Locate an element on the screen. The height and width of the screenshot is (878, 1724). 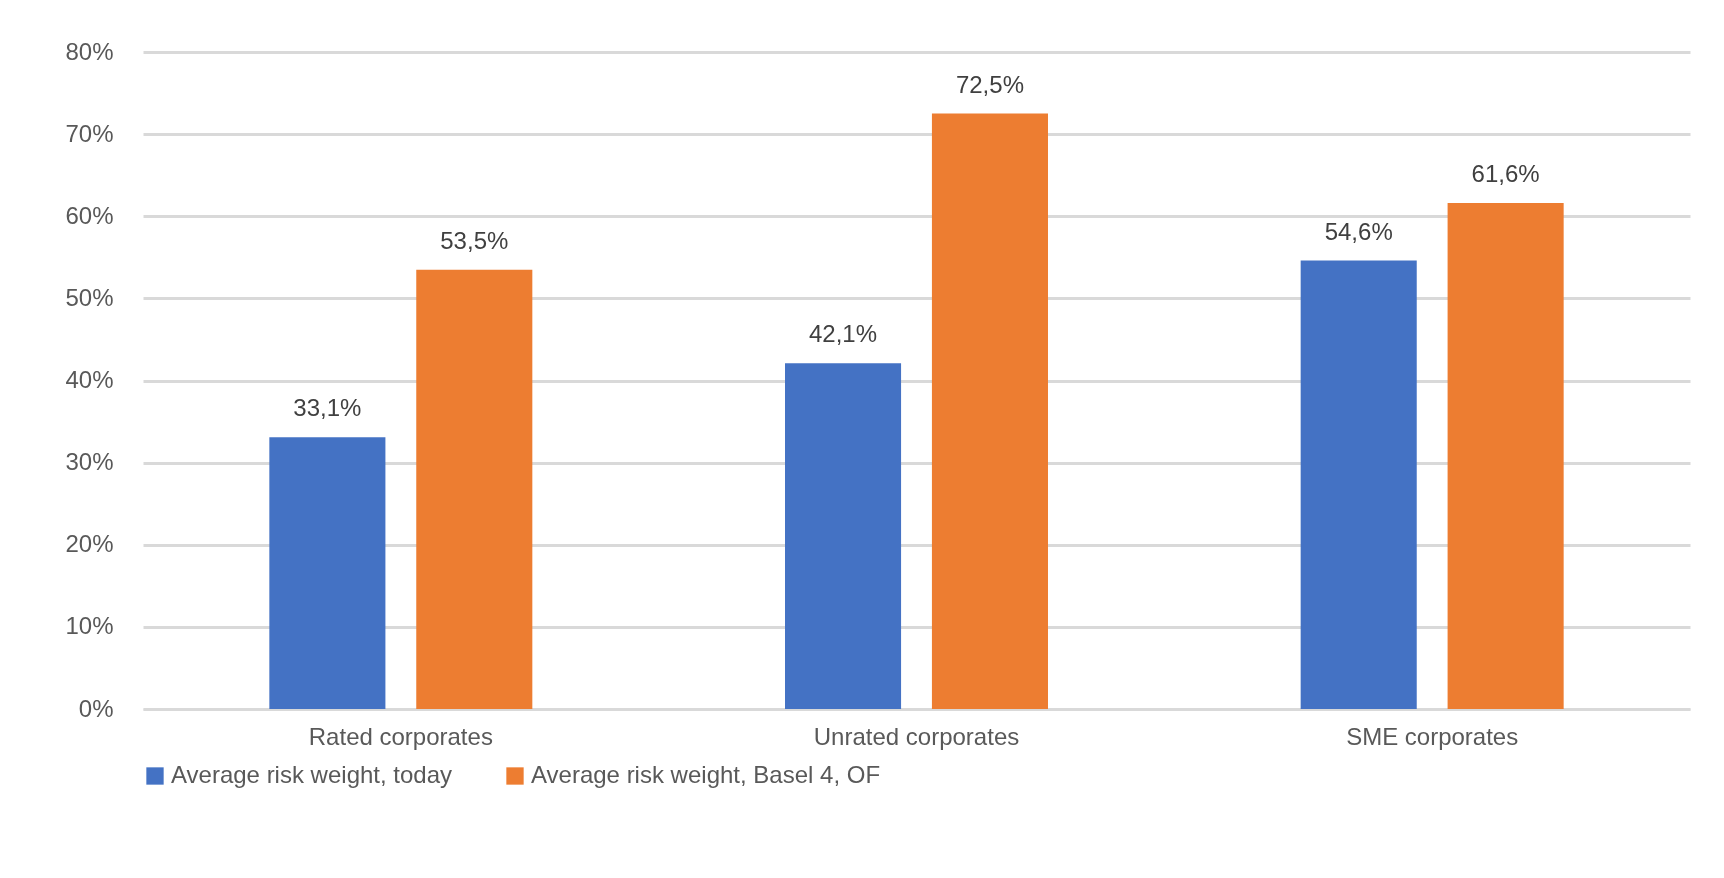
y-tick-label: 70% is located at coordinates (89, 133).